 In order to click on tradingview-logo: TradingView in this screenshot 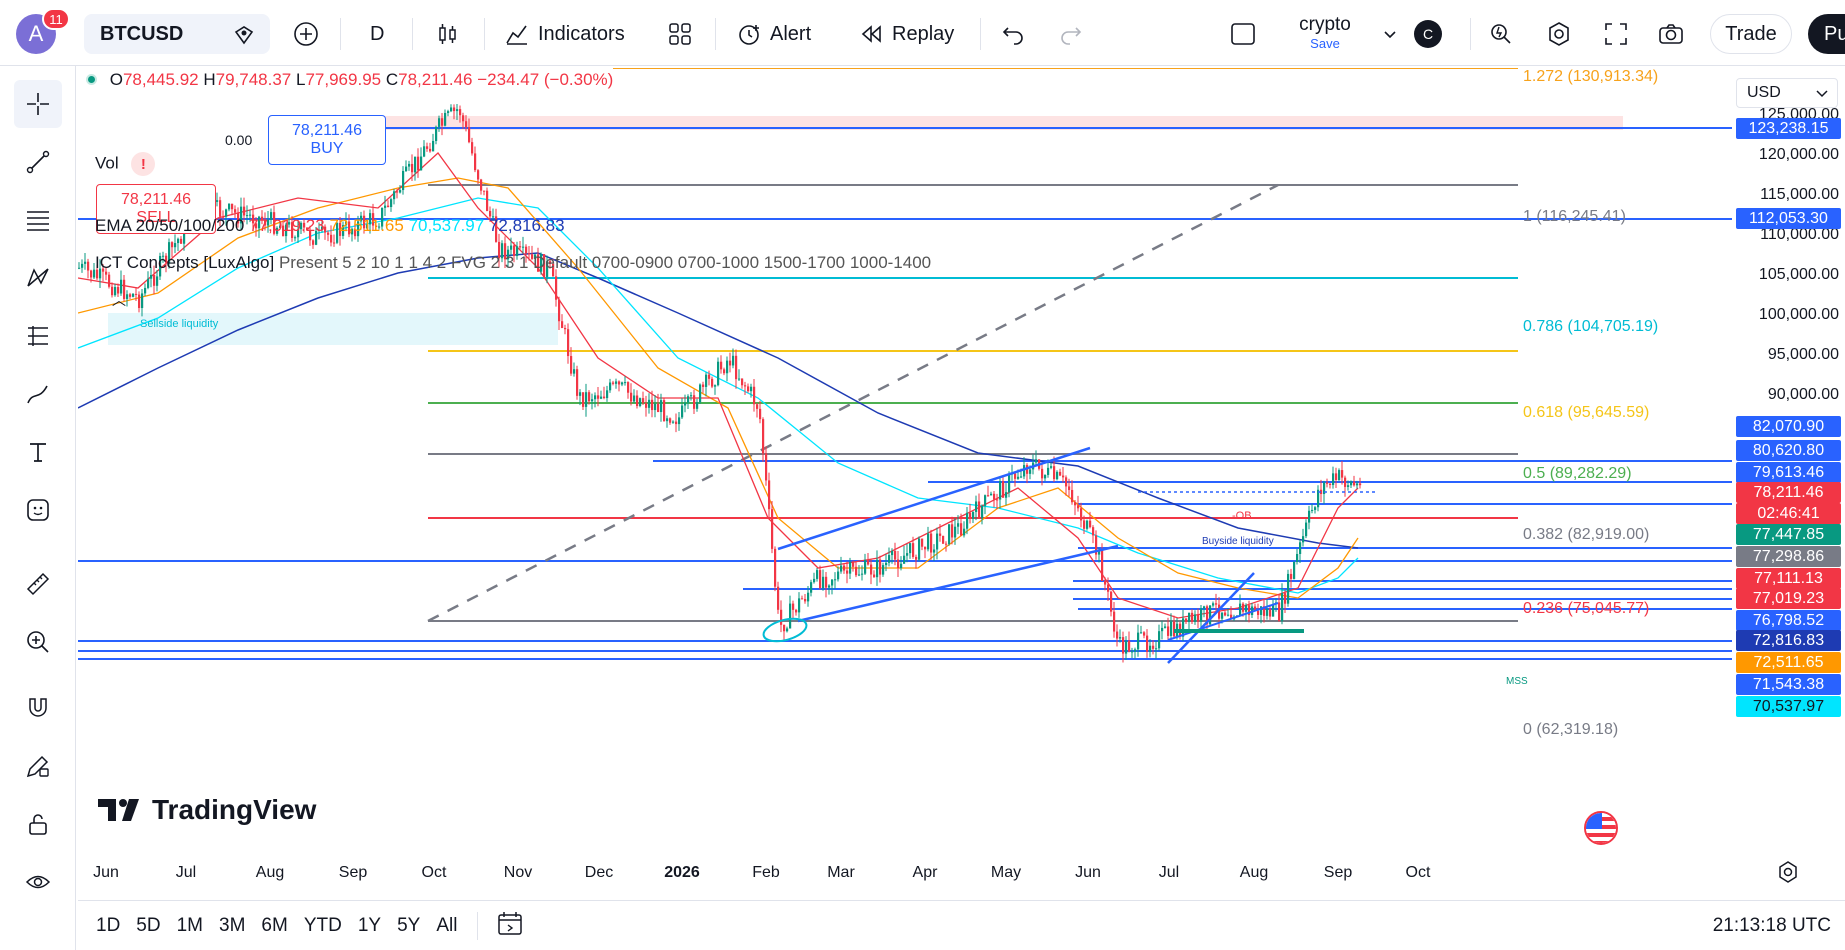, I will do `click(207, 810)`.